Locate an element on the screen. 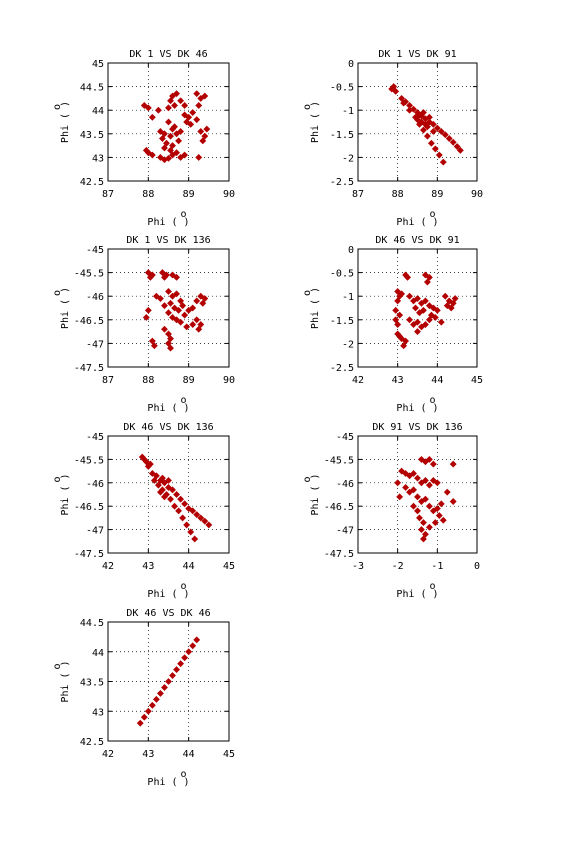  x-tick-label: 45 is located at coordinates (229, 754).